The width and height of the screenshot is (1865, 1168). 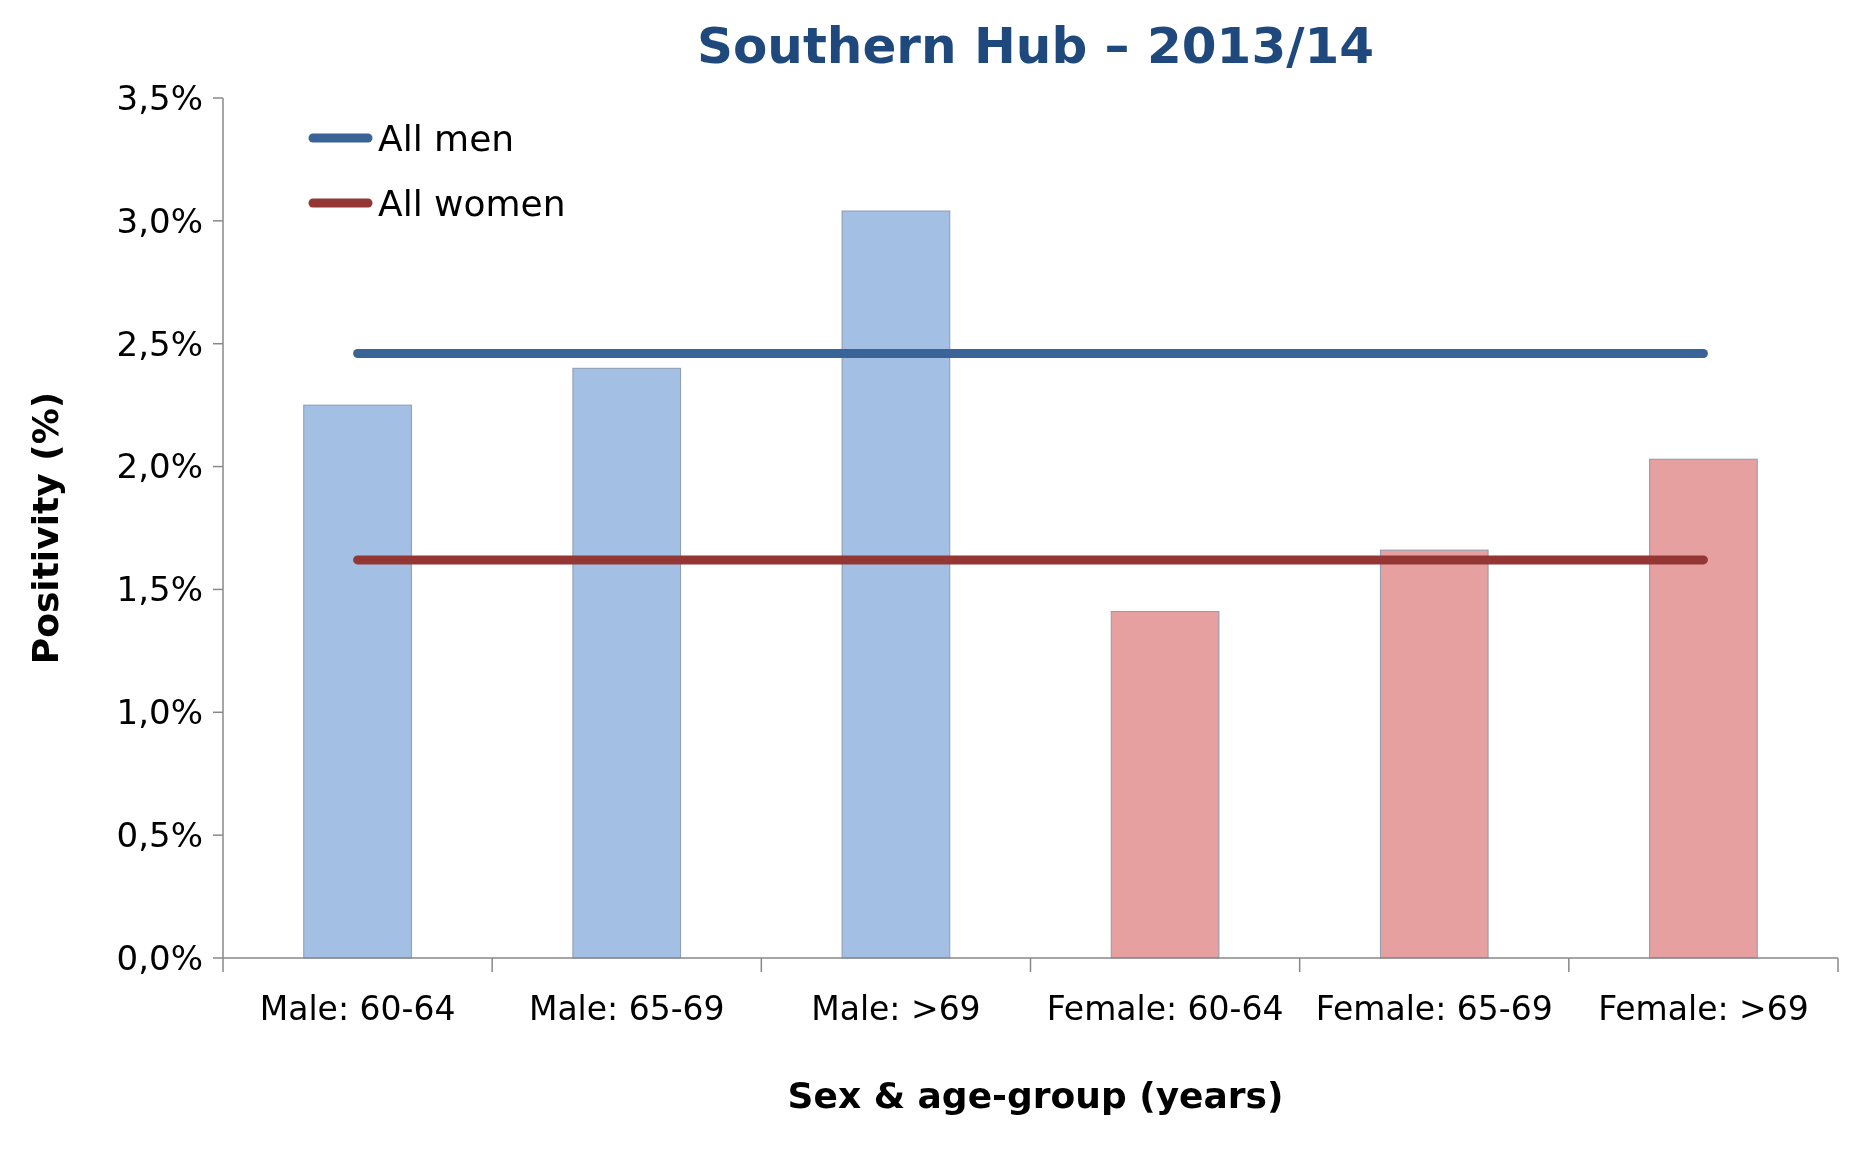 What do you see at coordinates (1165, 1008) in the screenshot?
I see `x-tick-label: Female: 60-64` at bounding box center [1165, 1008].